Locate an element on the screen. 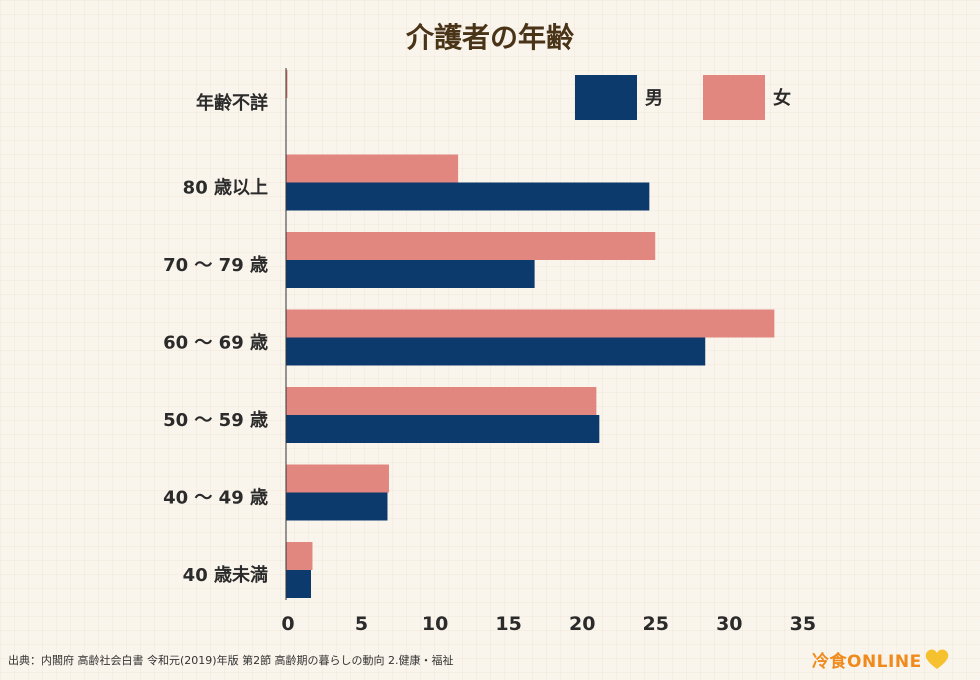  legend-label-female: 女 is located at coordinates (782, 98).